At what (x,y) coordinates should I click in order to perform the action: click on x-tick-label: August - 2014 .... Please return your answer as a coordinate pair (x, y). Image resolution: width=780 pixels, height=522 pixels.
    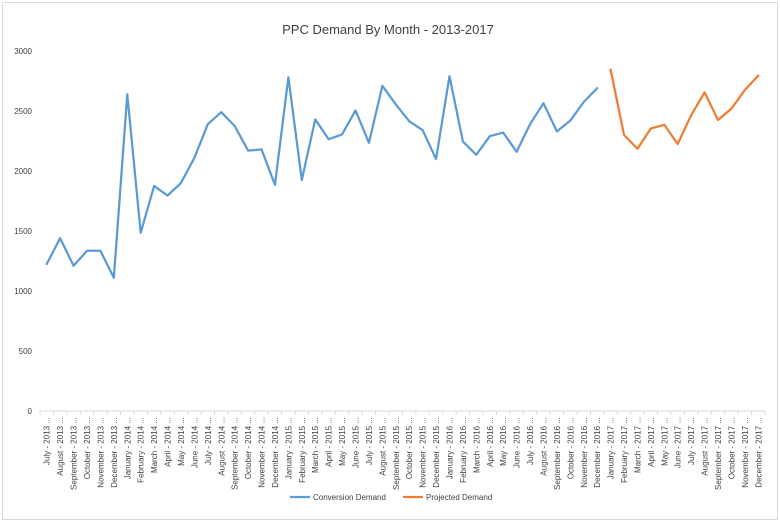
    Looking at the image, I should click on (221, 446).